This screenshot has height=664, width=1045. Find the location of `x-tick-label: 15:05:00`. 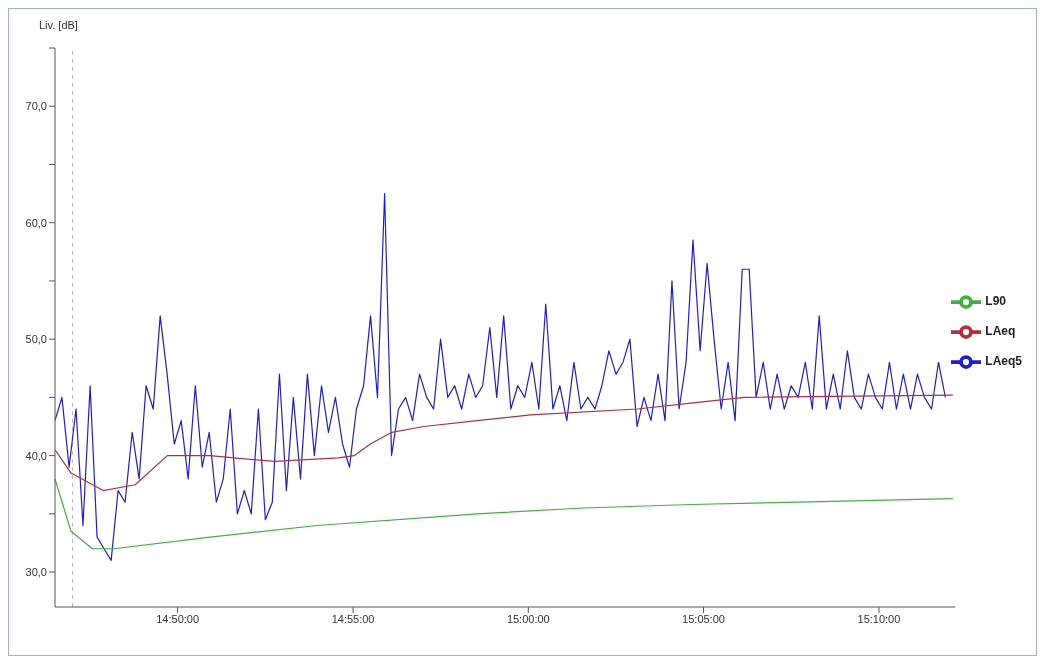

x-tick-label: 15:05:00 is located at coordinates (703, 618).